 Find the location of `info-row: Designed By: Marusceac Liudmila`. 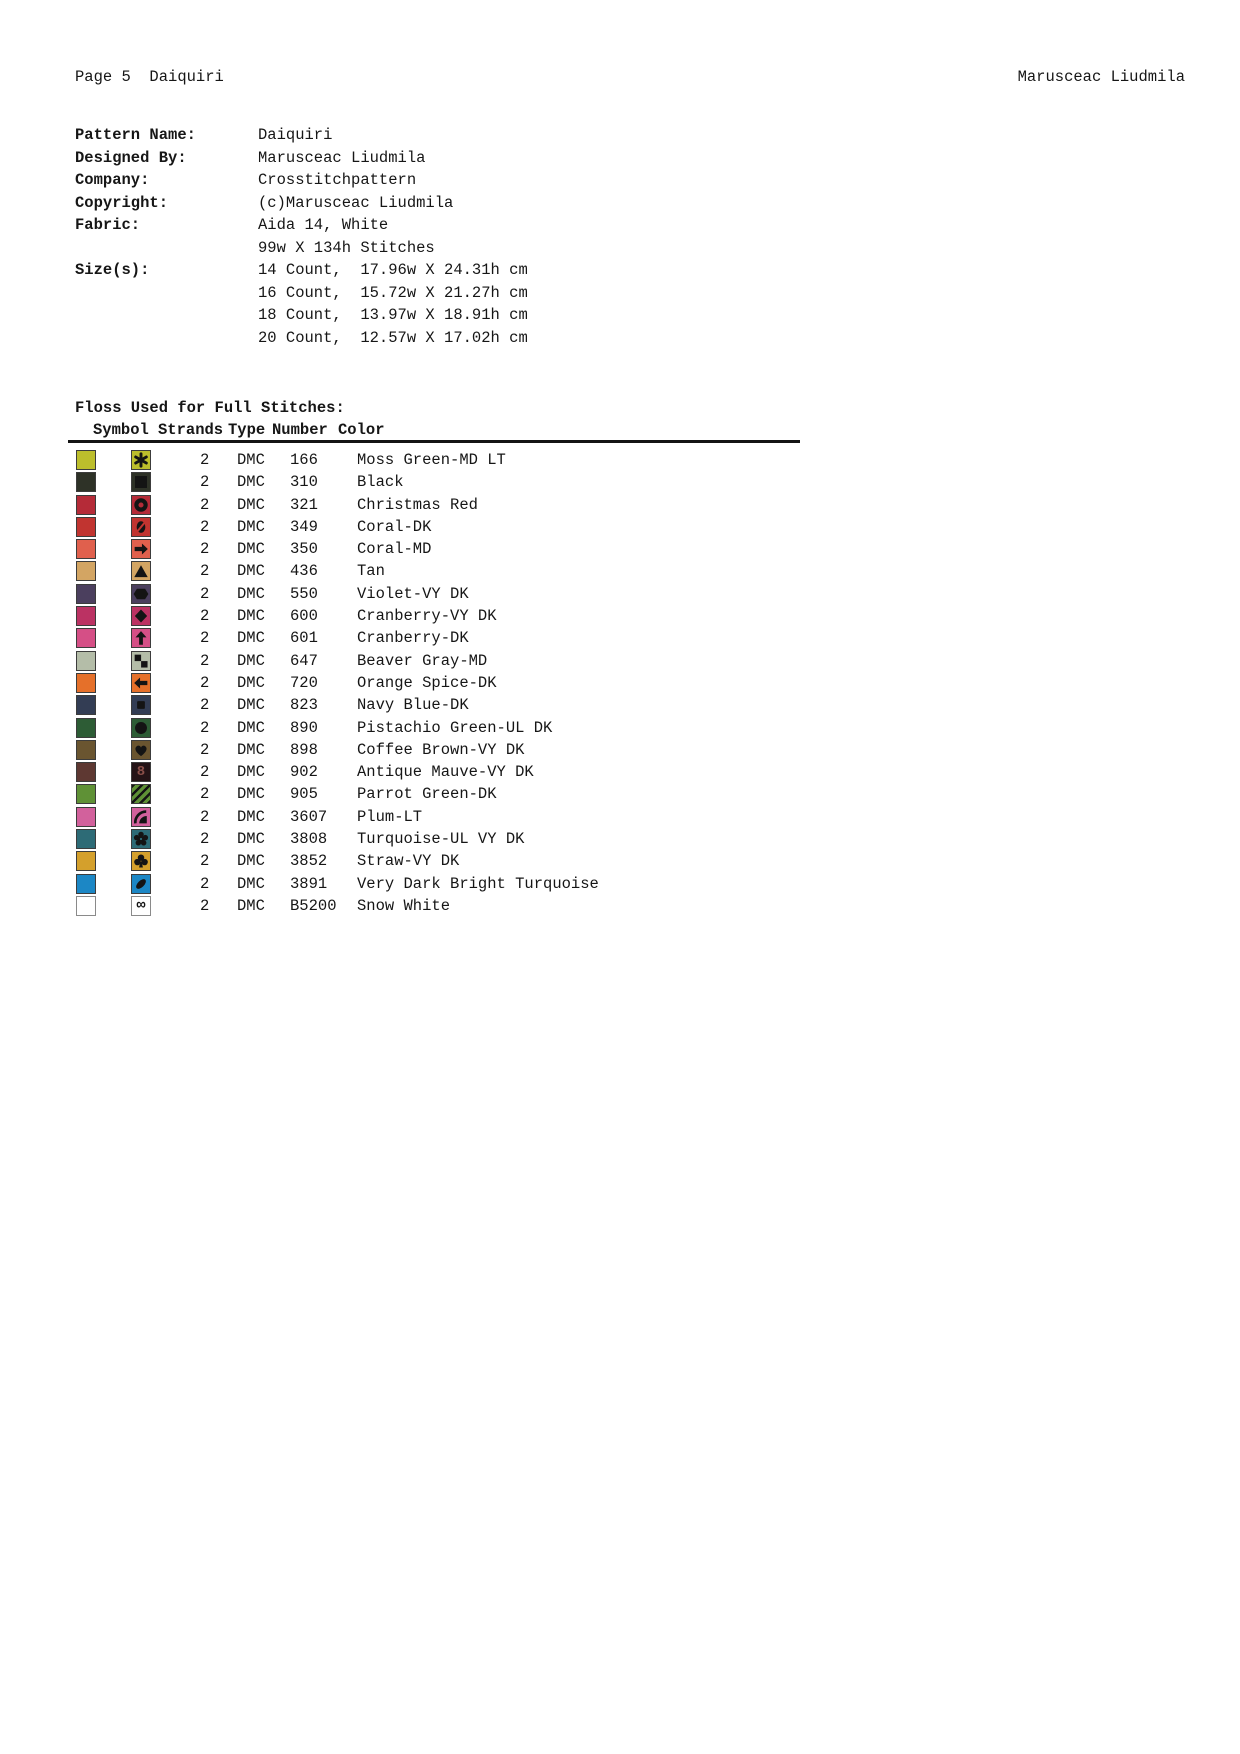

info-row: Designed By: Marusceac Liudmila is located at coordinates (301, 160).